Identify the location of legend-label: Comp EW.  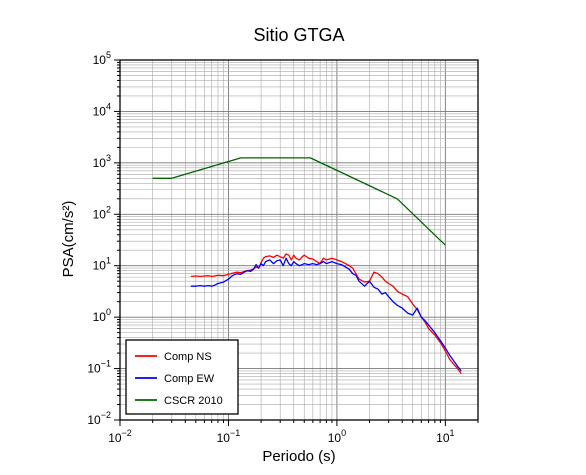
(189, 379).